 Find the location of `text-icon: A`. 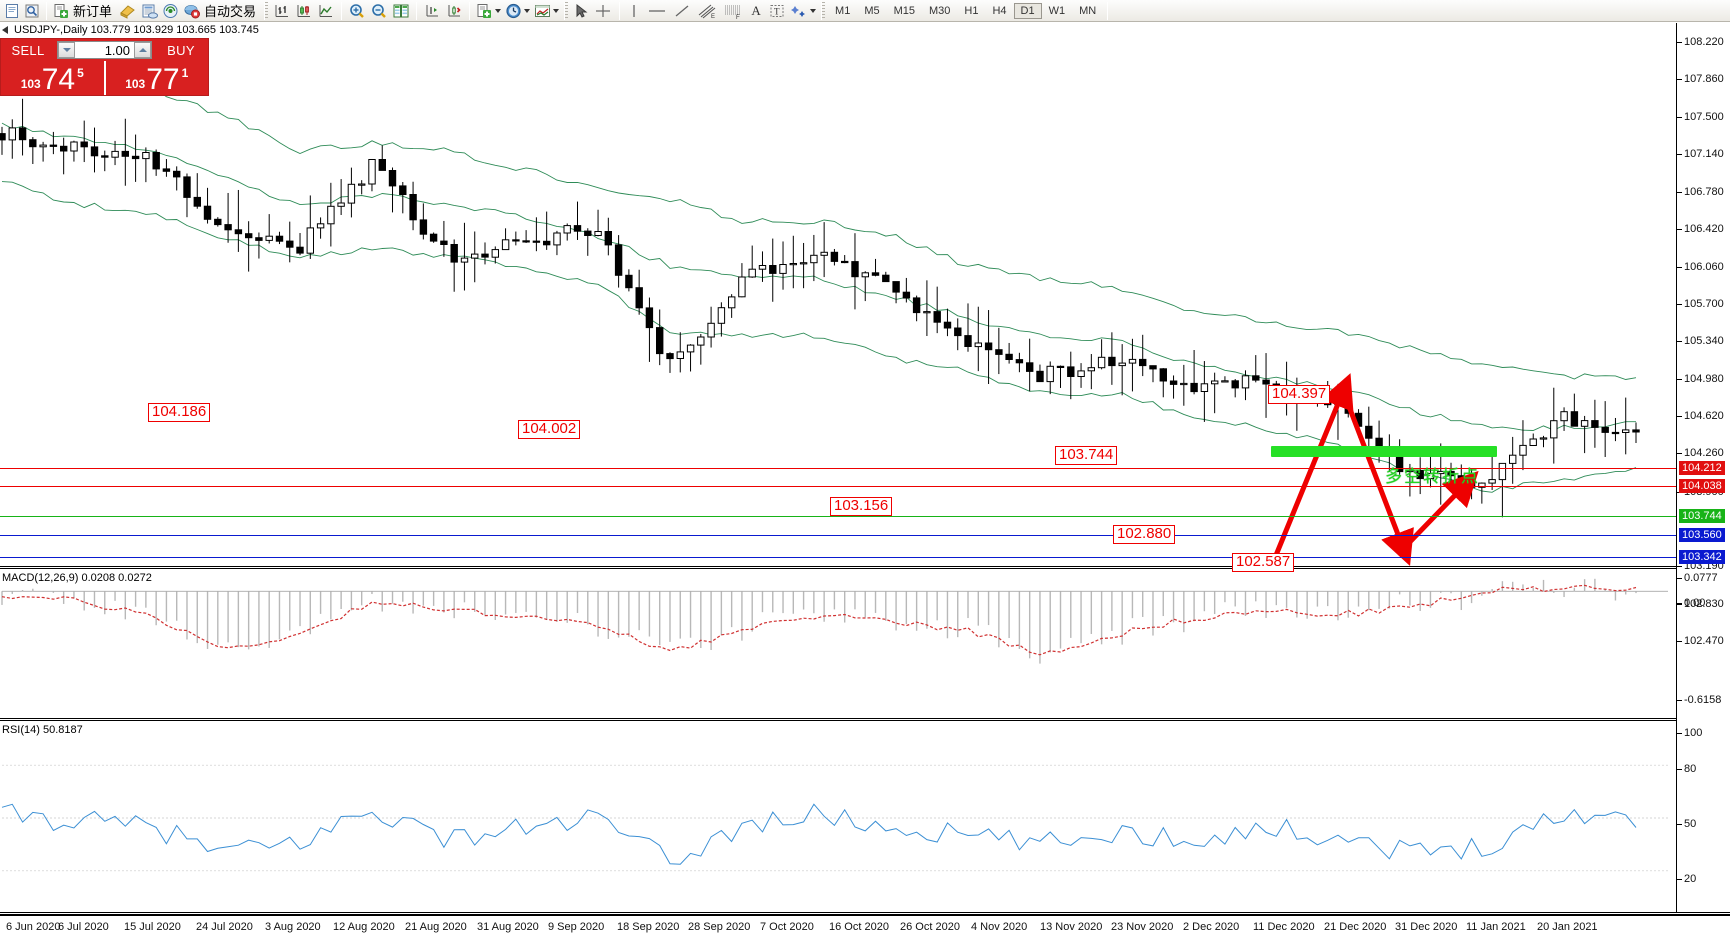

text-icon: A is located at coordinates (756, 10).